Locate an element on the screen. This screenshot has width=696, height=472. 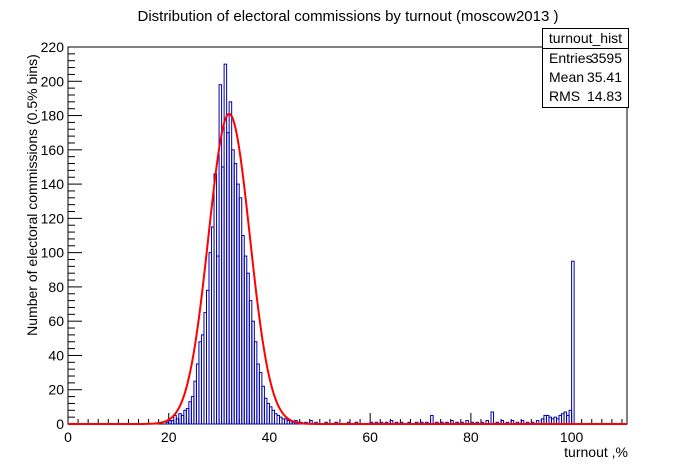
y-tick-label: 60 is located at coordinates (56, 321).